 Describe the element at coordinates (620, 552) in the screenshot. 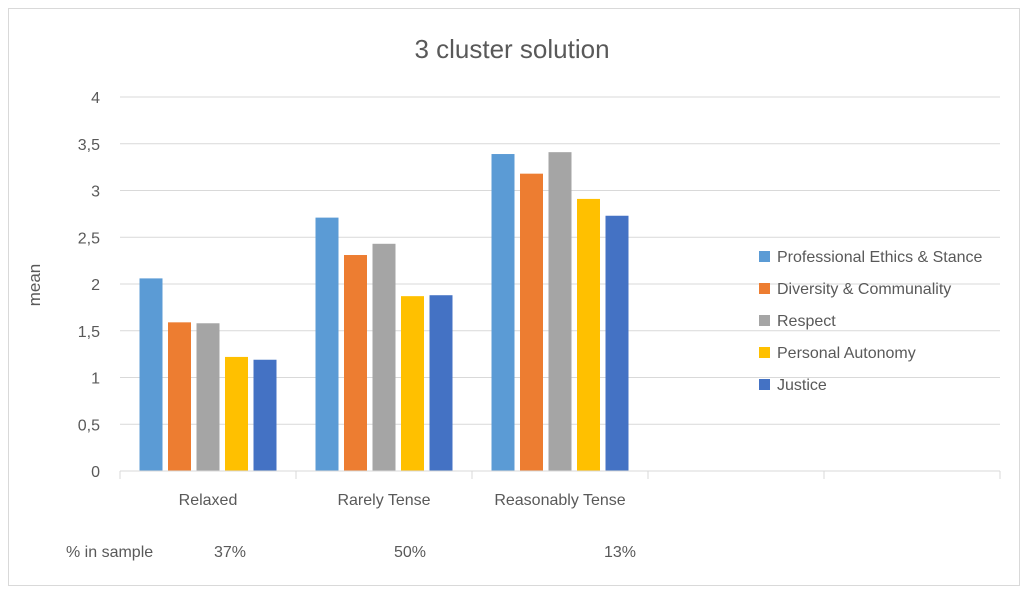

I see `sample-value: 13%` at that location.